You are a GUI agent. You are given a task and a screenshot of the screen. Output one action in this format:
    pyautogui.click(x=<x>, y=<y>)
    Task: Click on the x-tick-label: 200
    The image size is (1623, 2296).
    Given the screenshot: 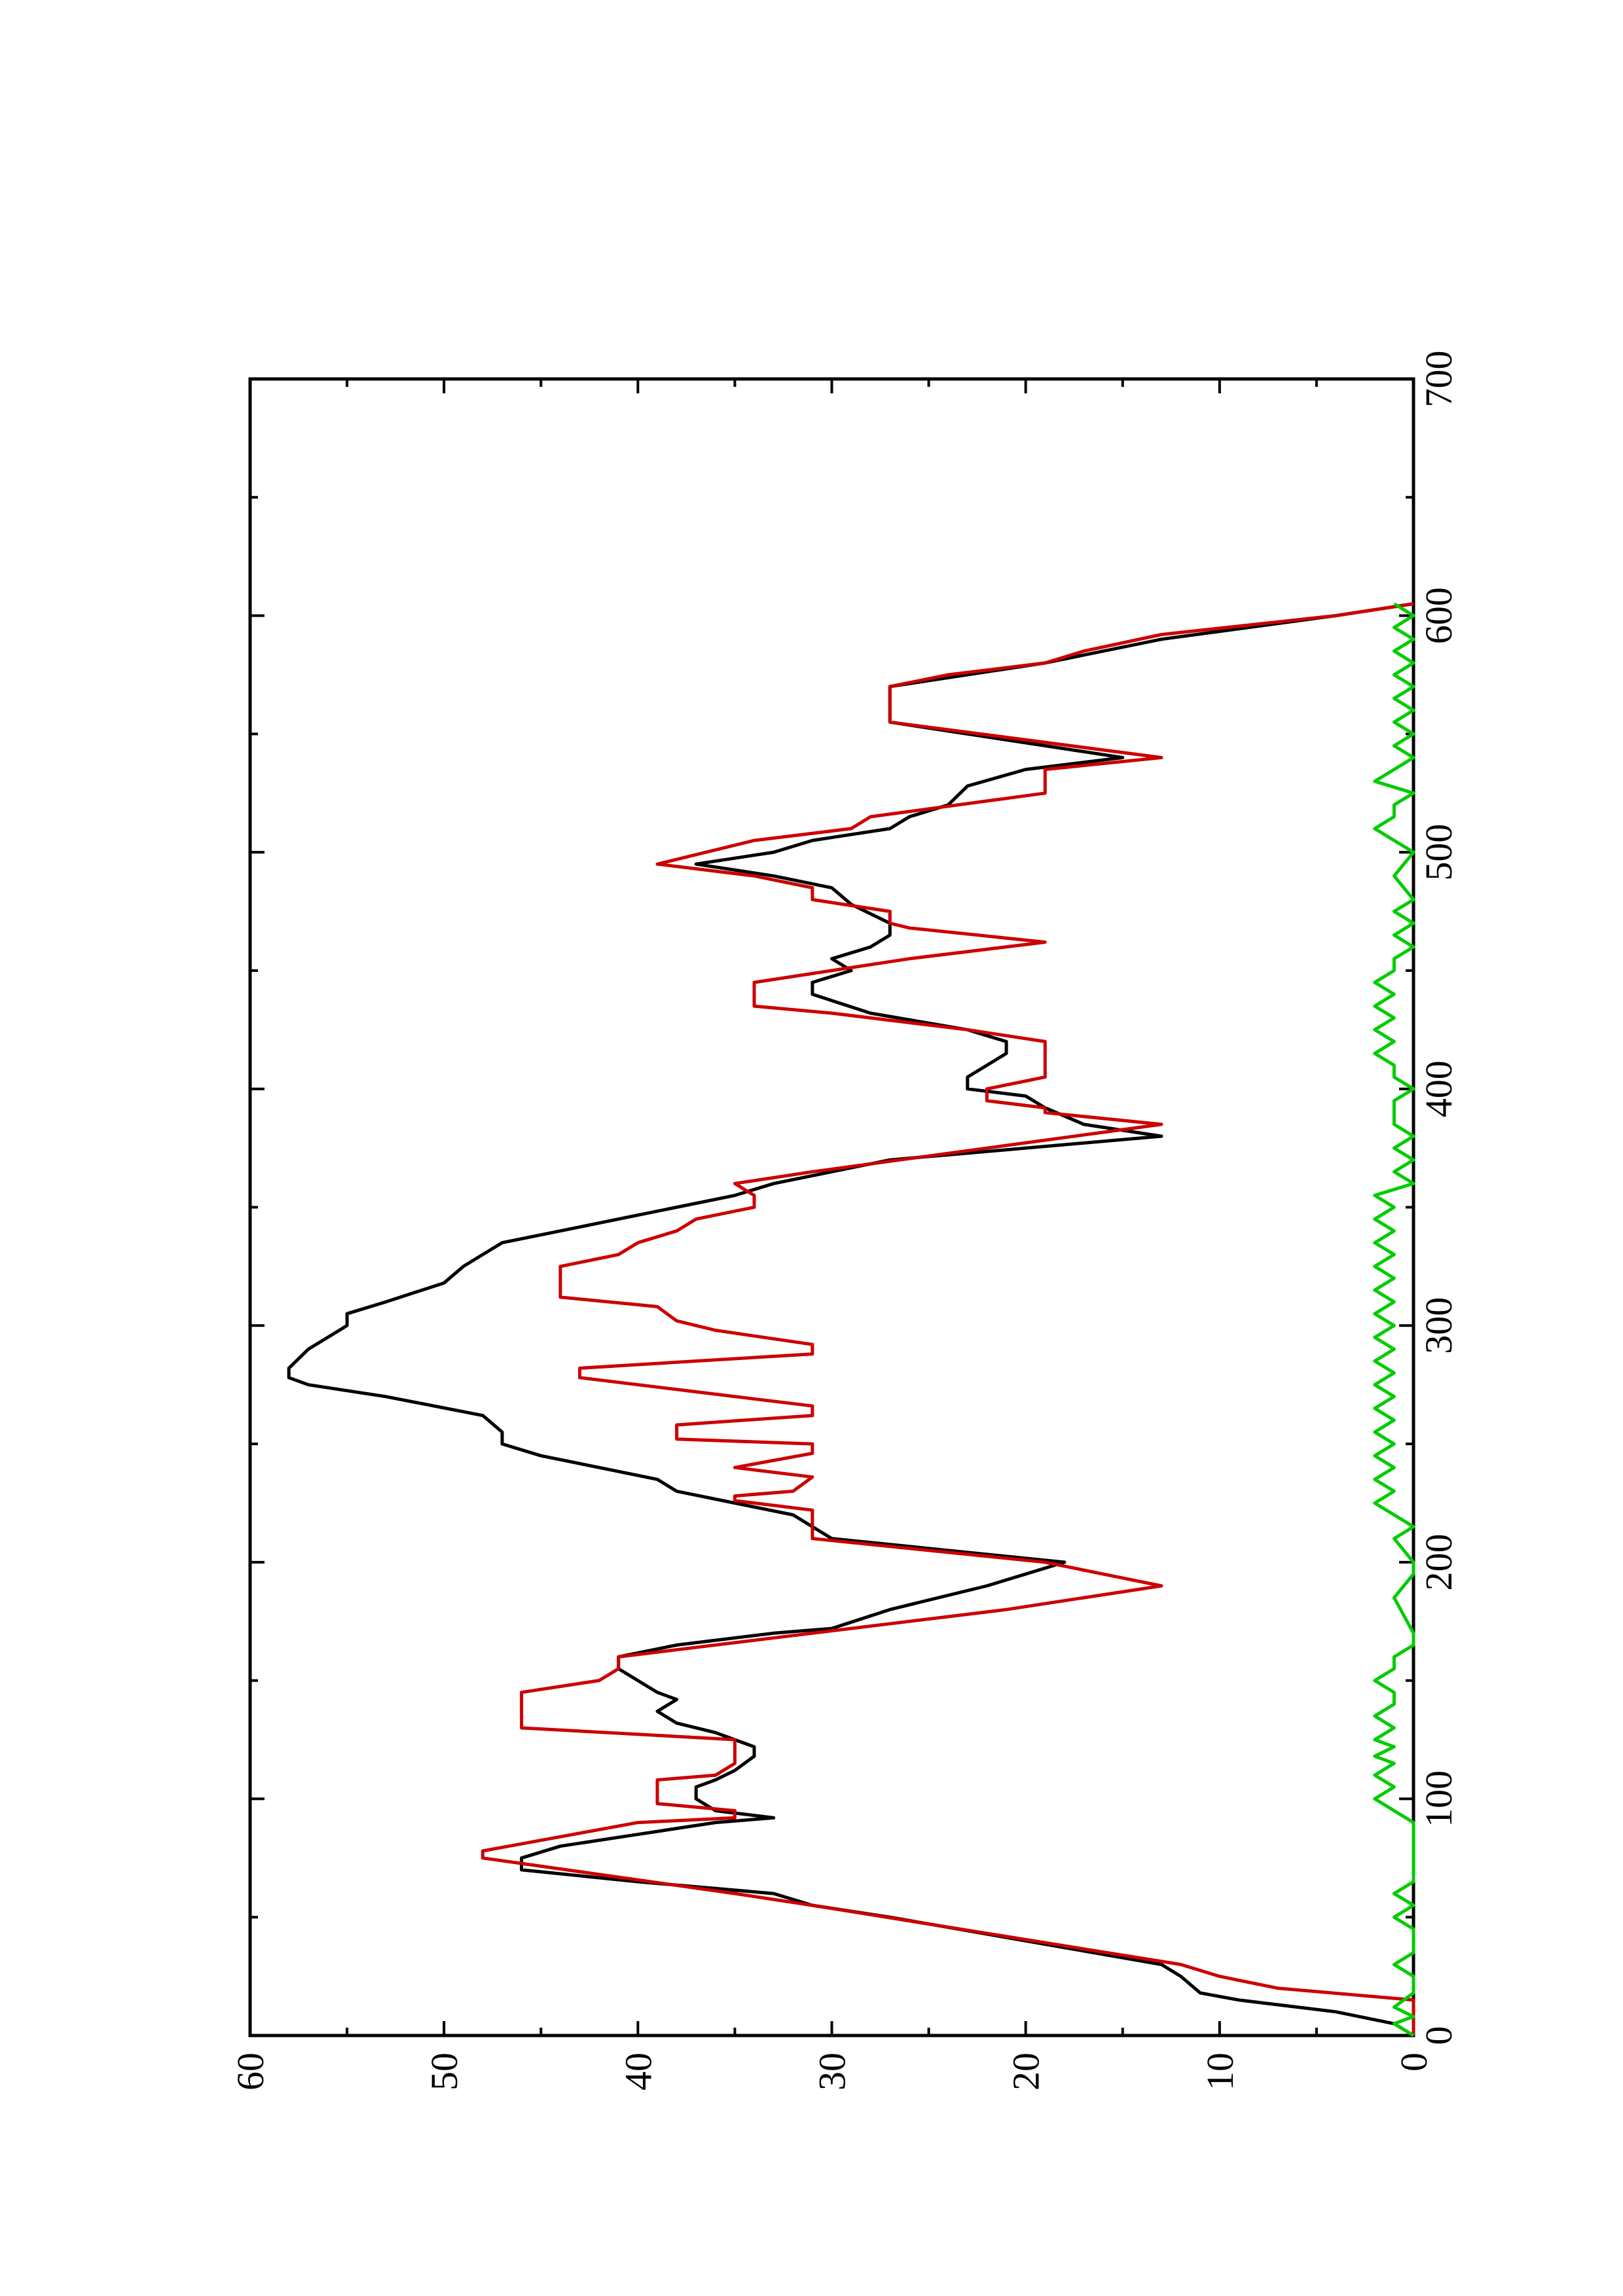 What is the action you would take?
    pyautogui.click(x=1438, y=1562)
    